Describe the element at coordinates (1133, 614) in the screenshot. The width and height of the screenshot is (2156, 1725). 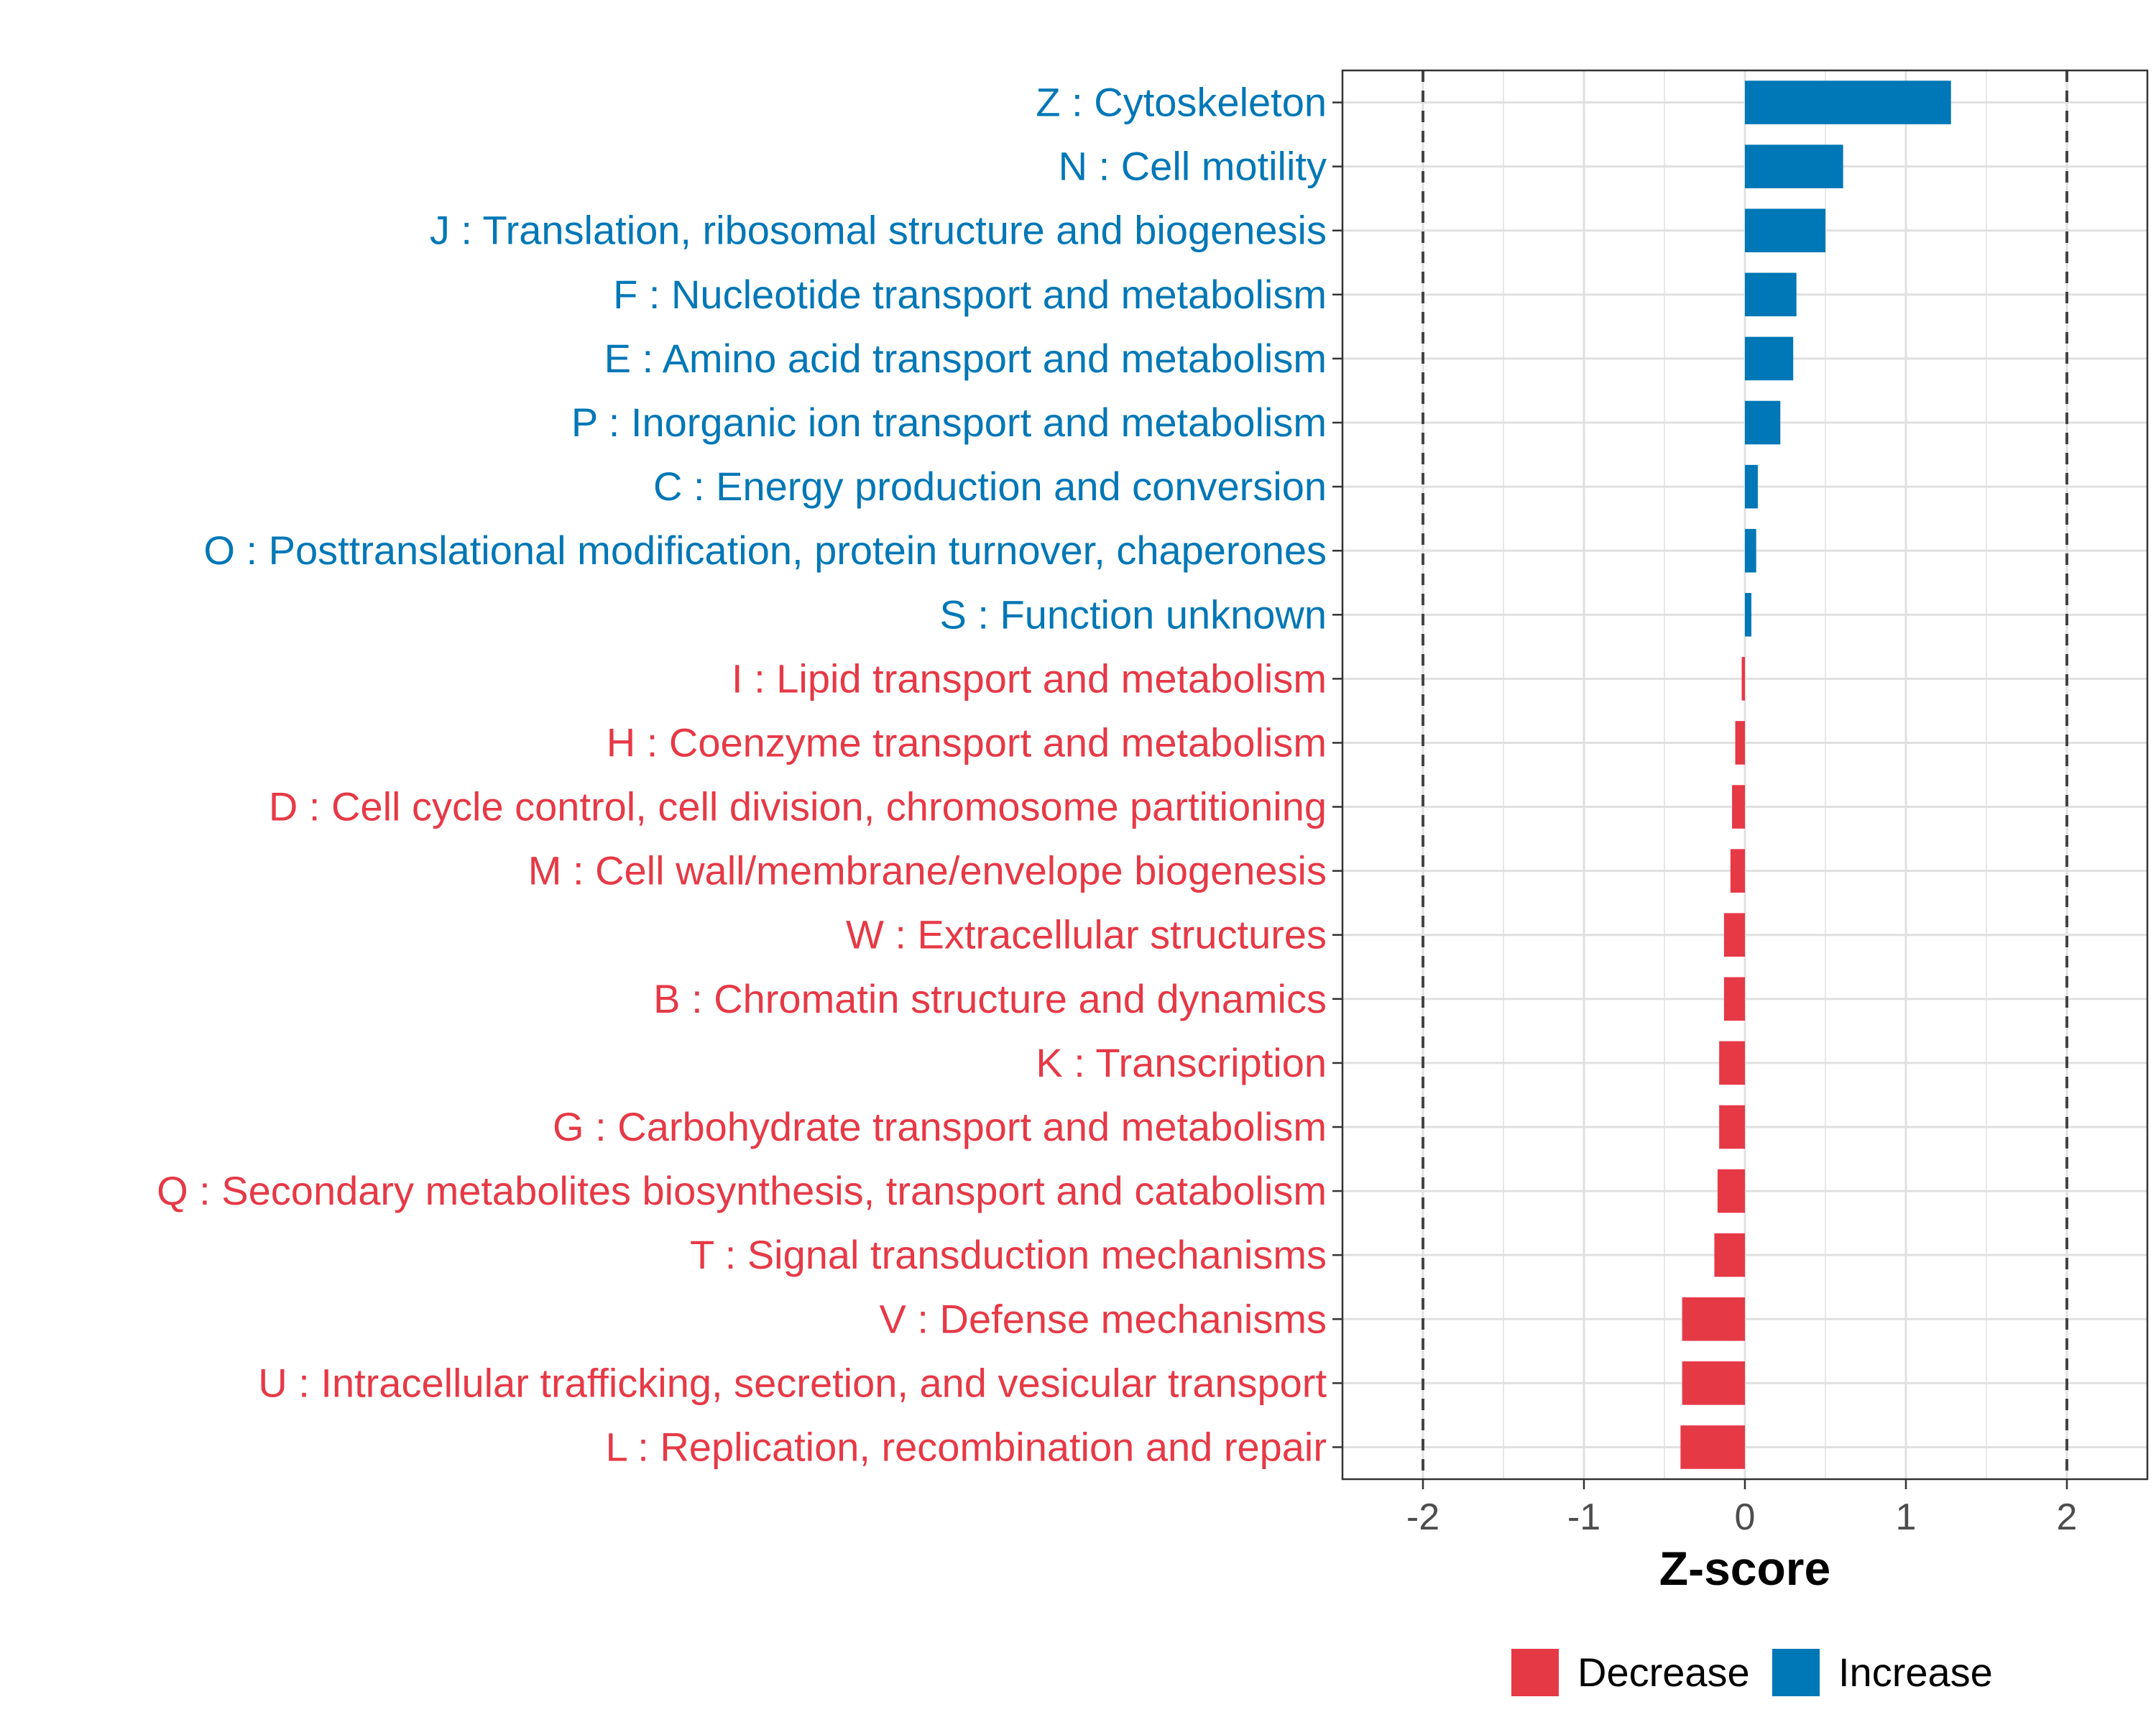
I see `category-label: S : Function unknown` at that location.